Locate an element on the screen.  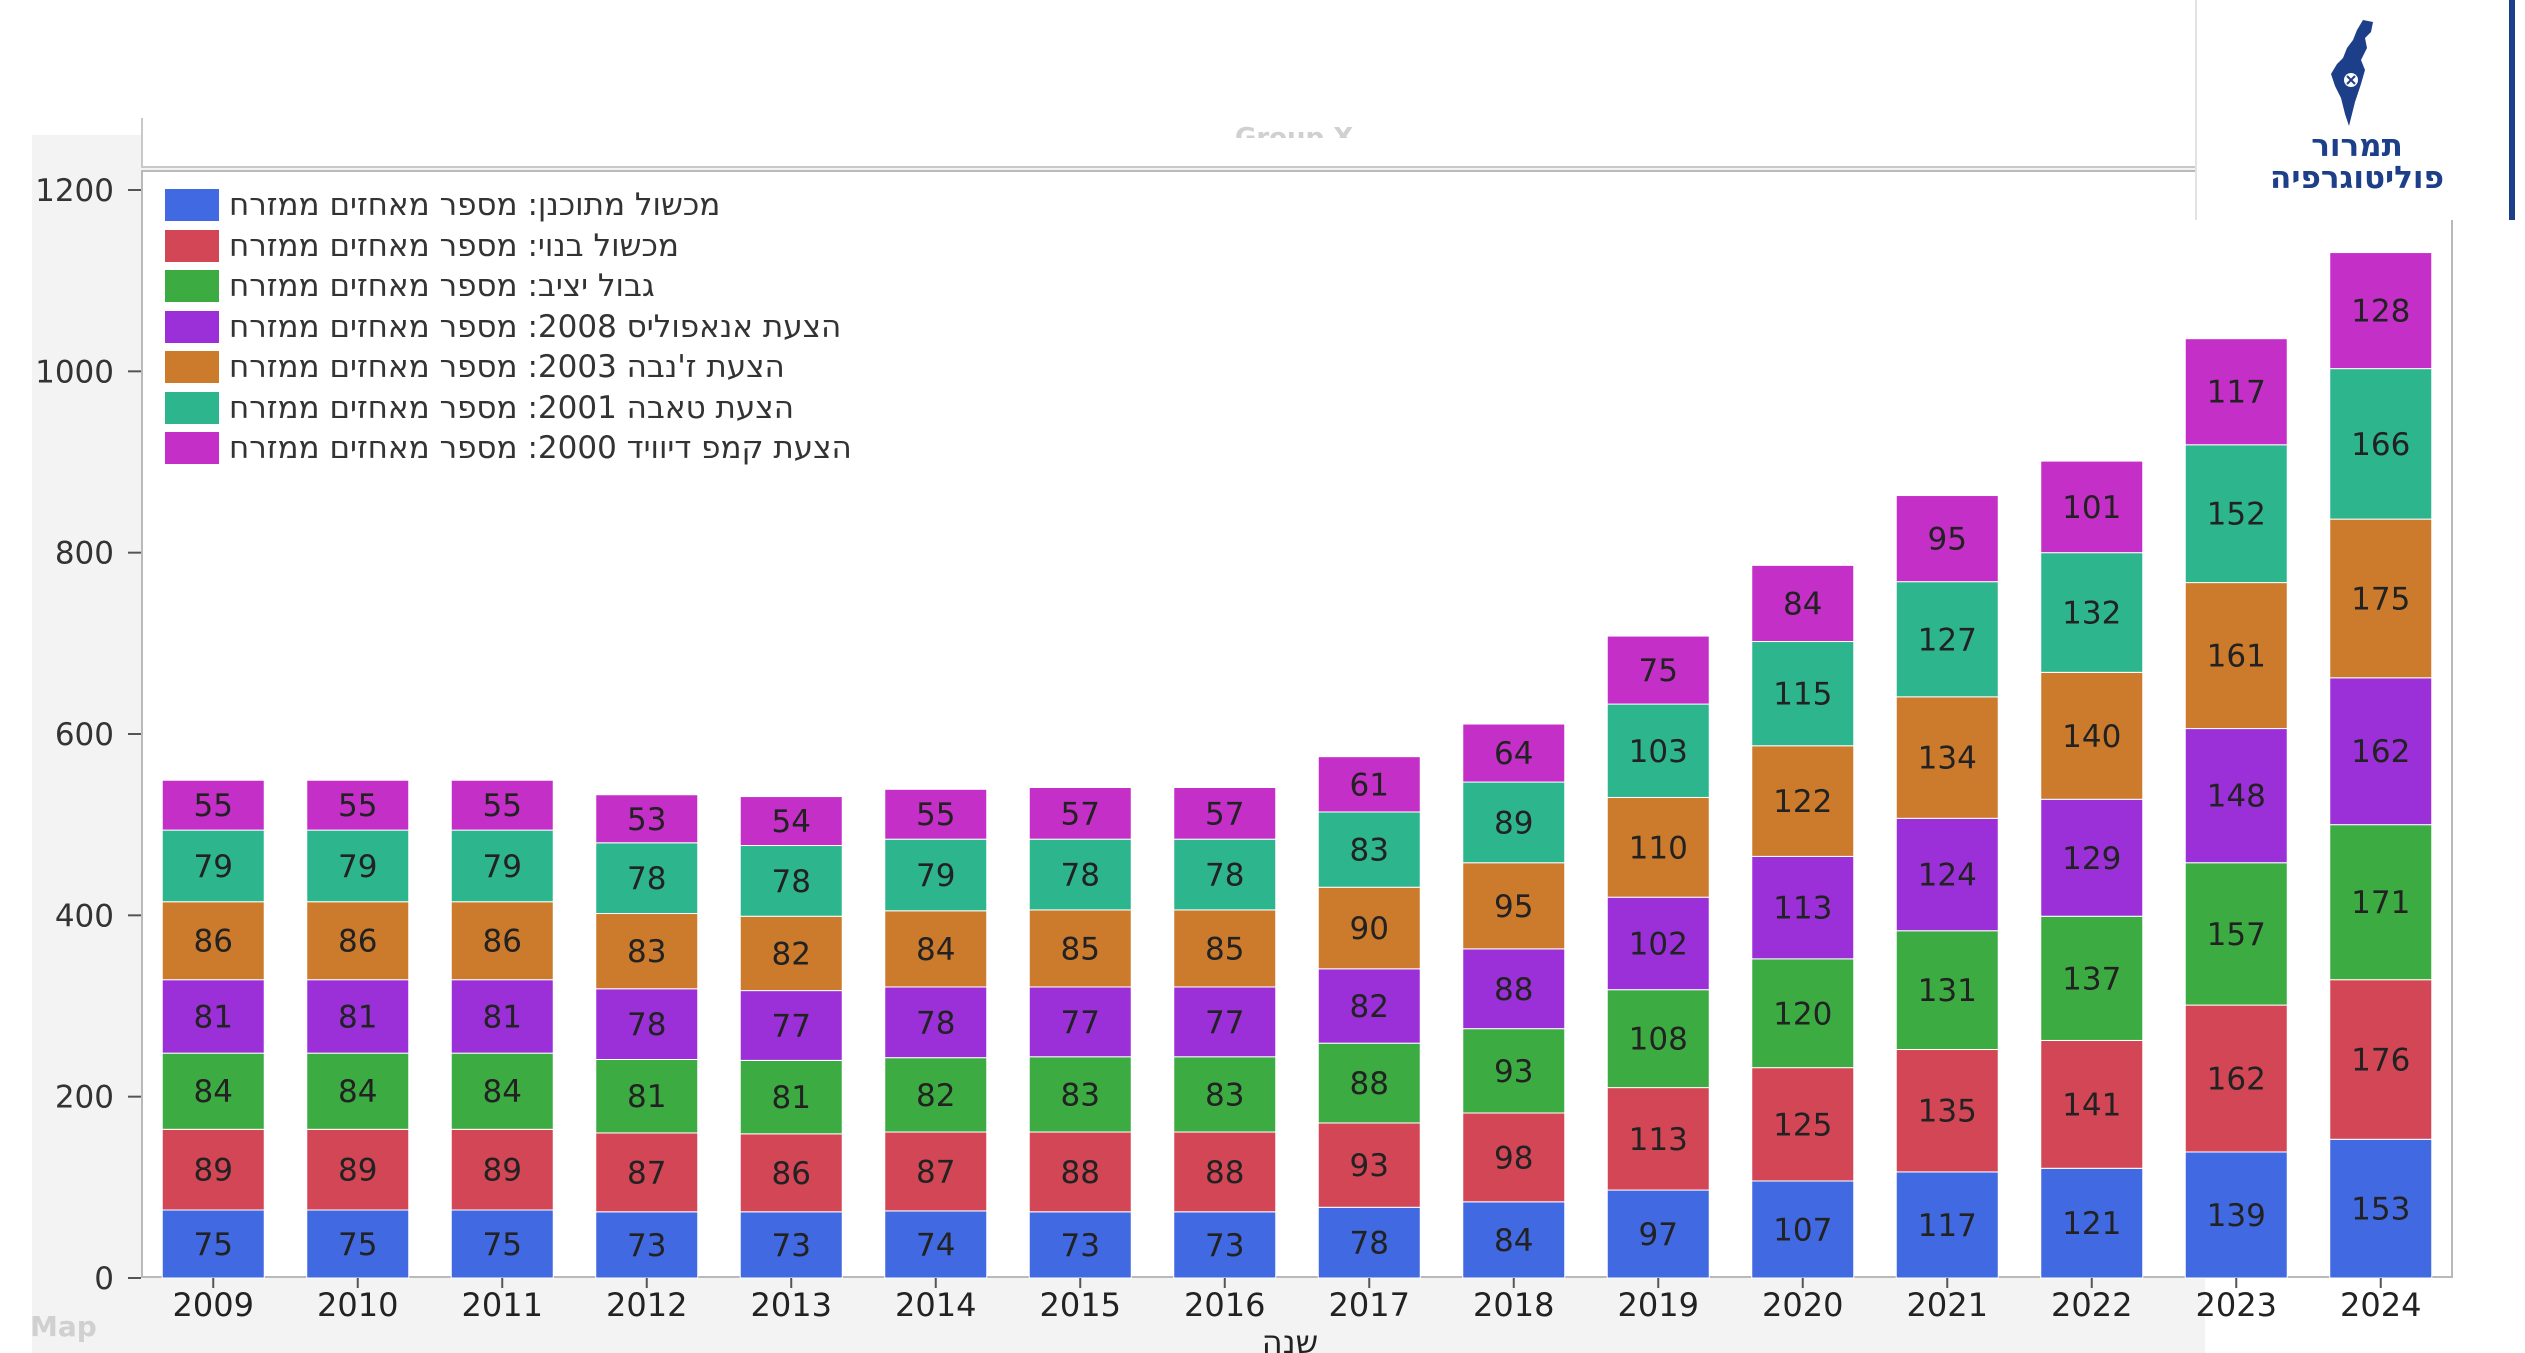
legend-label: הצעת טאבה 2001: מספר מאחזים ממזרח is located at coordinates (511, 407).